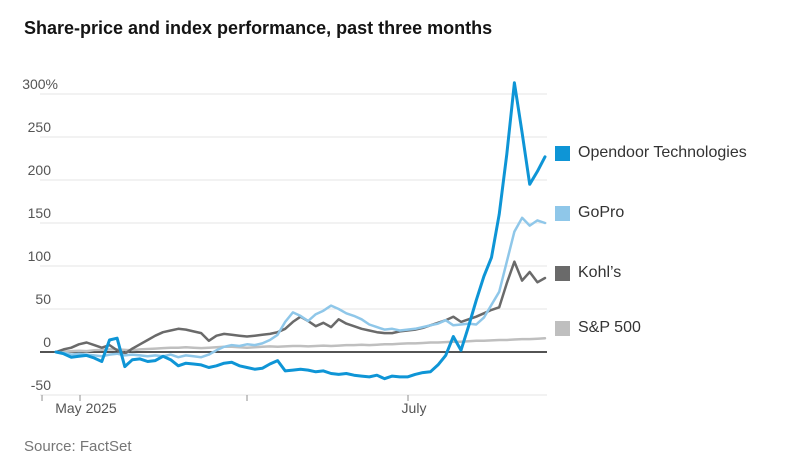  I want to click on y-axis-label: 200, so click(40, 170).